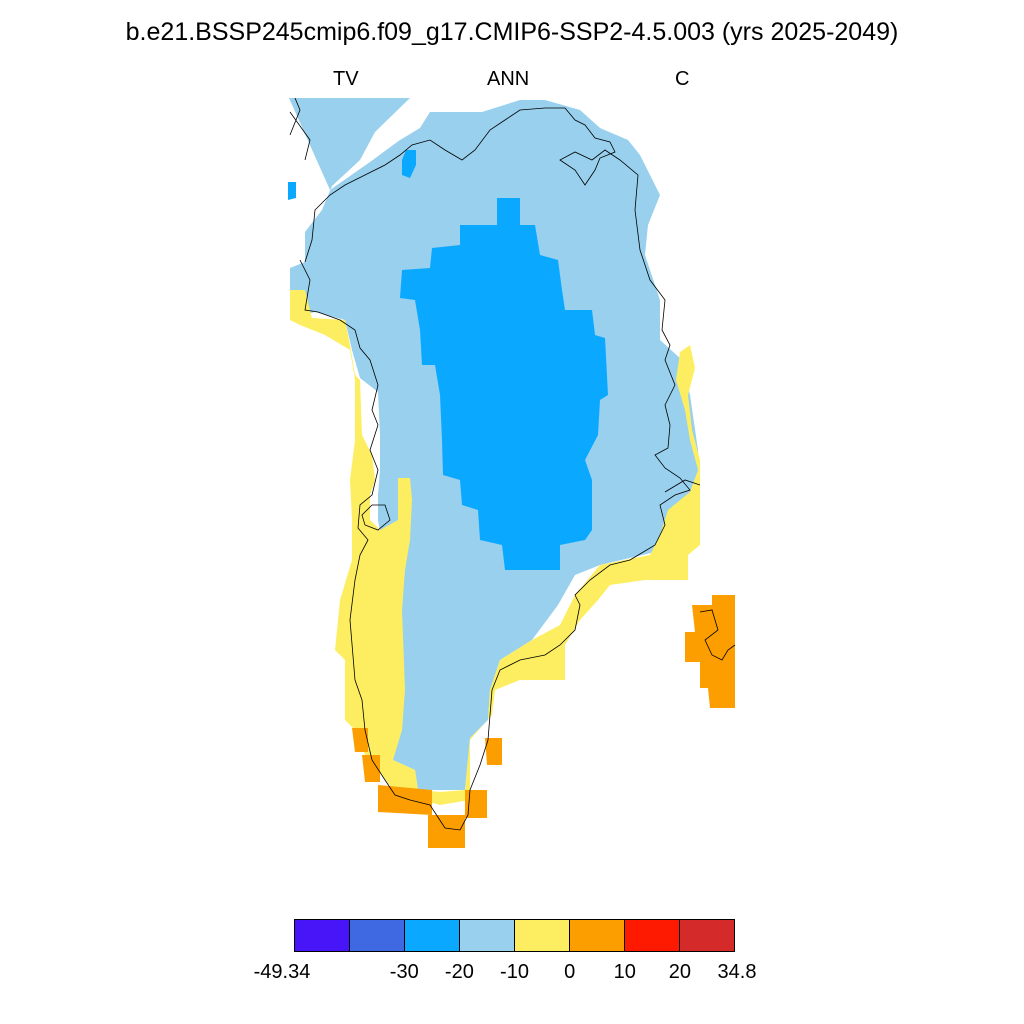  What do you see at coordinates (624, 972) in the screenshot?
I see `colorbar-tick-label: 10` at bounding box center [624, 972].